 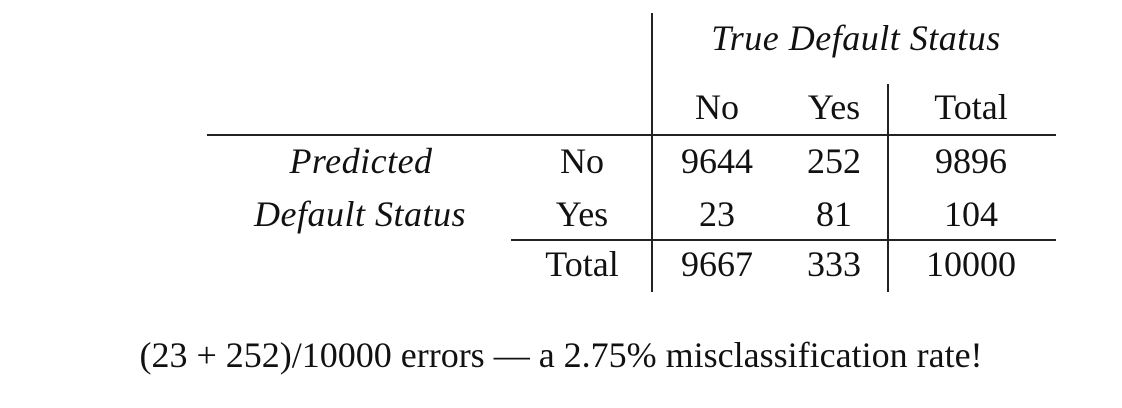 What do you see at coordinates (582, 214) in the screenshot?
I see `row-label-yes: Yes` at bounding box center [582, 214].